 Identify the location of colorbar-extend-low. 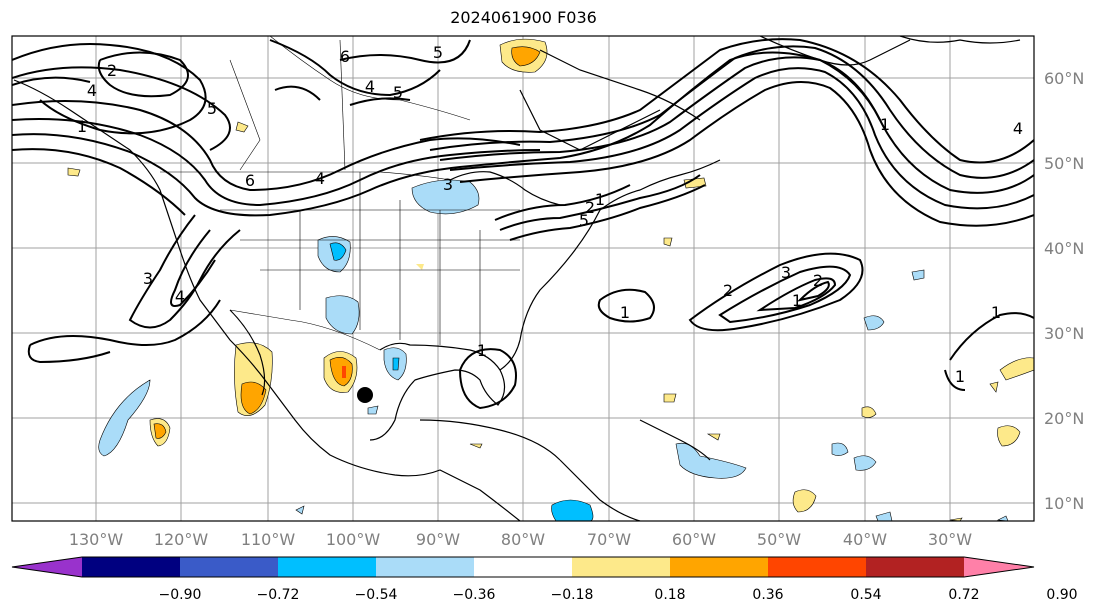
(47, 567).